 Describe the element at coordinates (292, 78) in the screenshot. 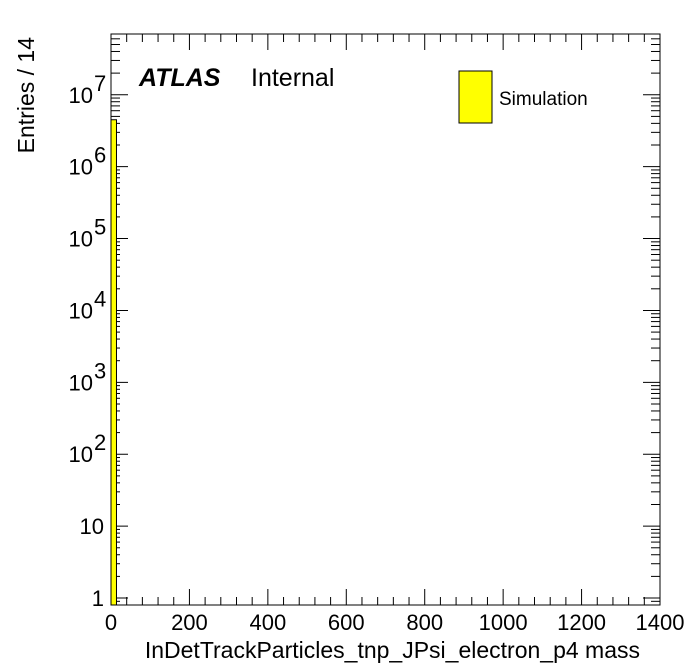

I see `internal-label: Internal` at that location.